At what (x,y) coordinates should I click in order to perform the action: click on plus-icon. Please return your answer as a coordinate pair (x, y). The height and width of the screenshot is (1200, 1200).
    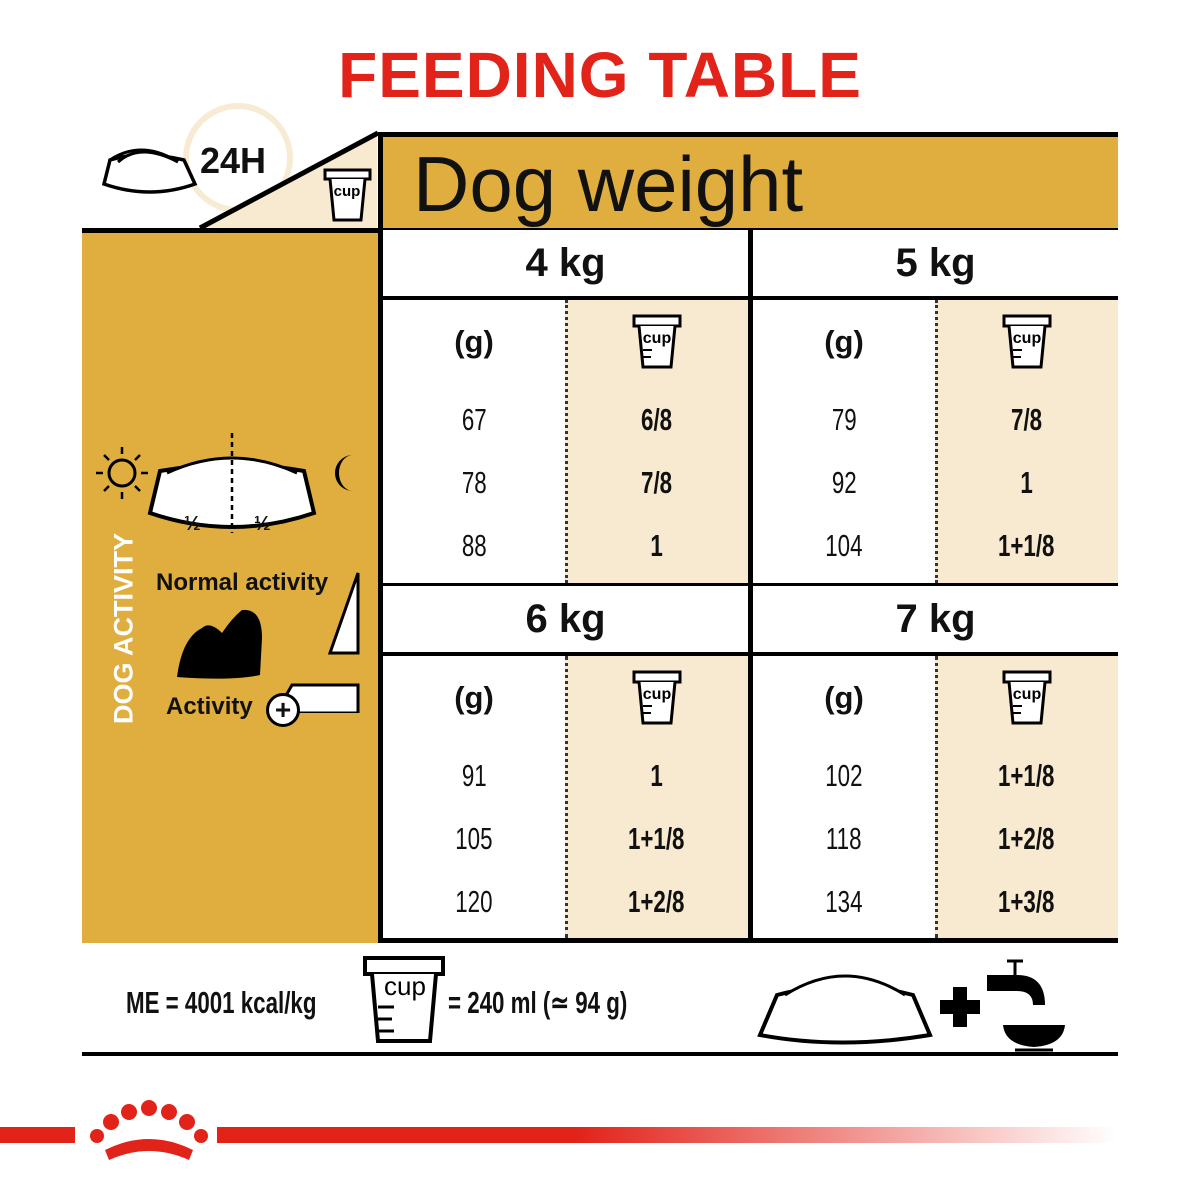
    Looking at the image, I should click on (960, 1007).